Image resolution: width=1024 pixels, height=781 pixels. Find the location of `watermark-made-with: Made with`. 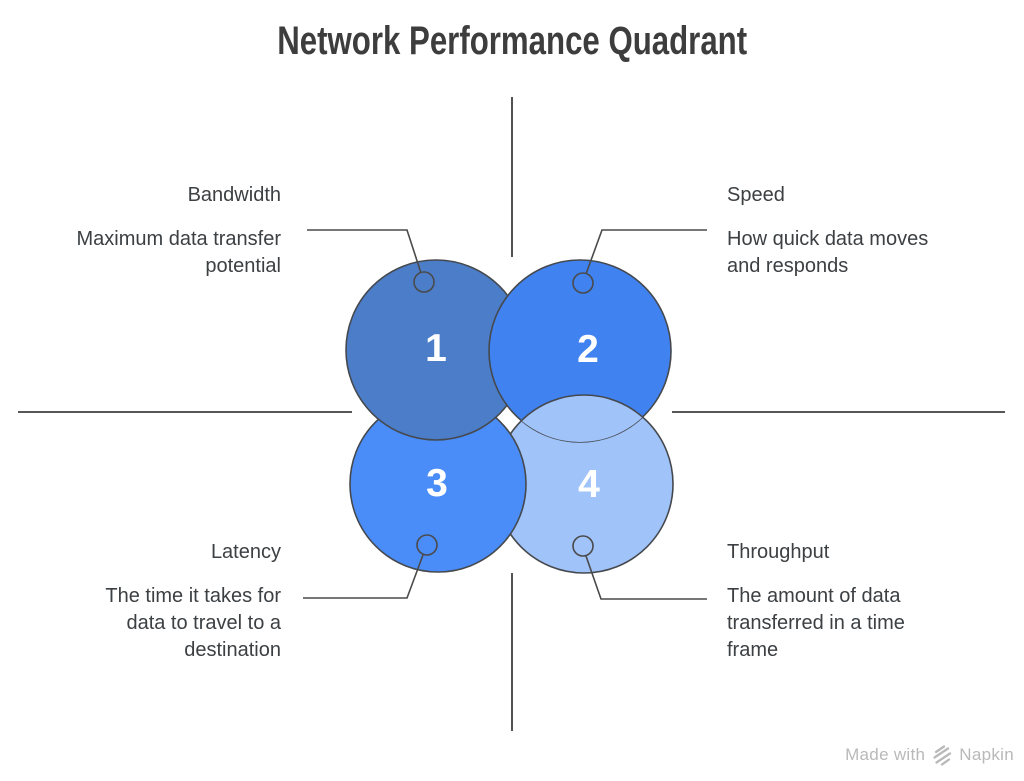

watermark-made-with: Made with is located at coordinates (885, 754).